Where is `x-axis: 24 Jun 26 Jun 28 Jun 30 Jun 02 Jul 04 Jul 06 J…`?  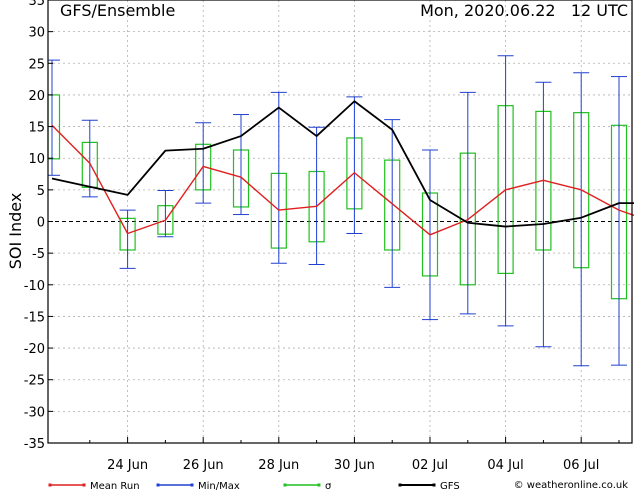 x-axis: 24 Jun 26 Jun 28 Jun 30 Jun 02 Jul 04 Jul 06 J… is located at coordinates (354, 455).